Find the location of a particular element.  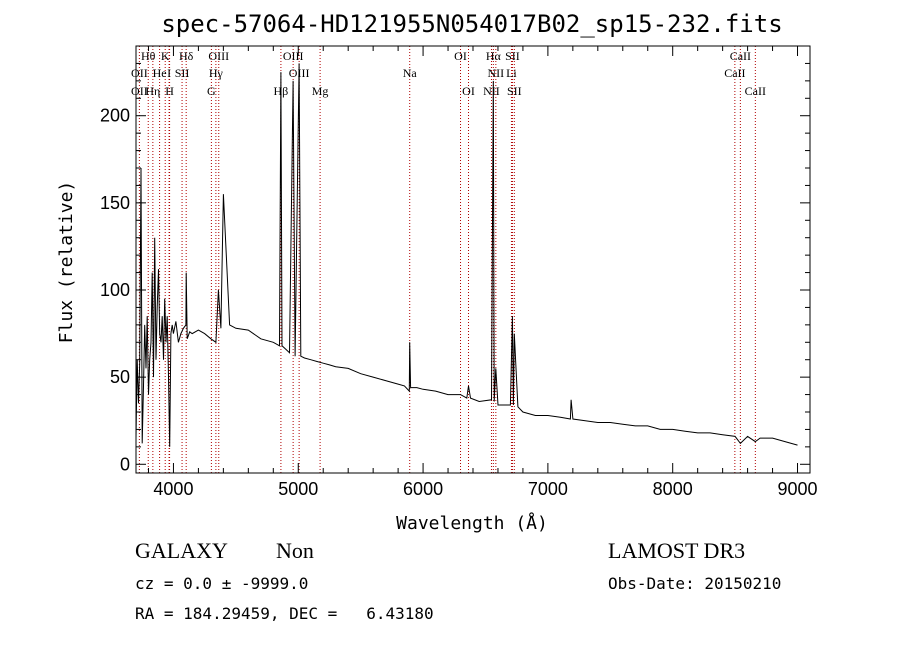

x-tick-label: 5000 is located at coordinates (298, 489).